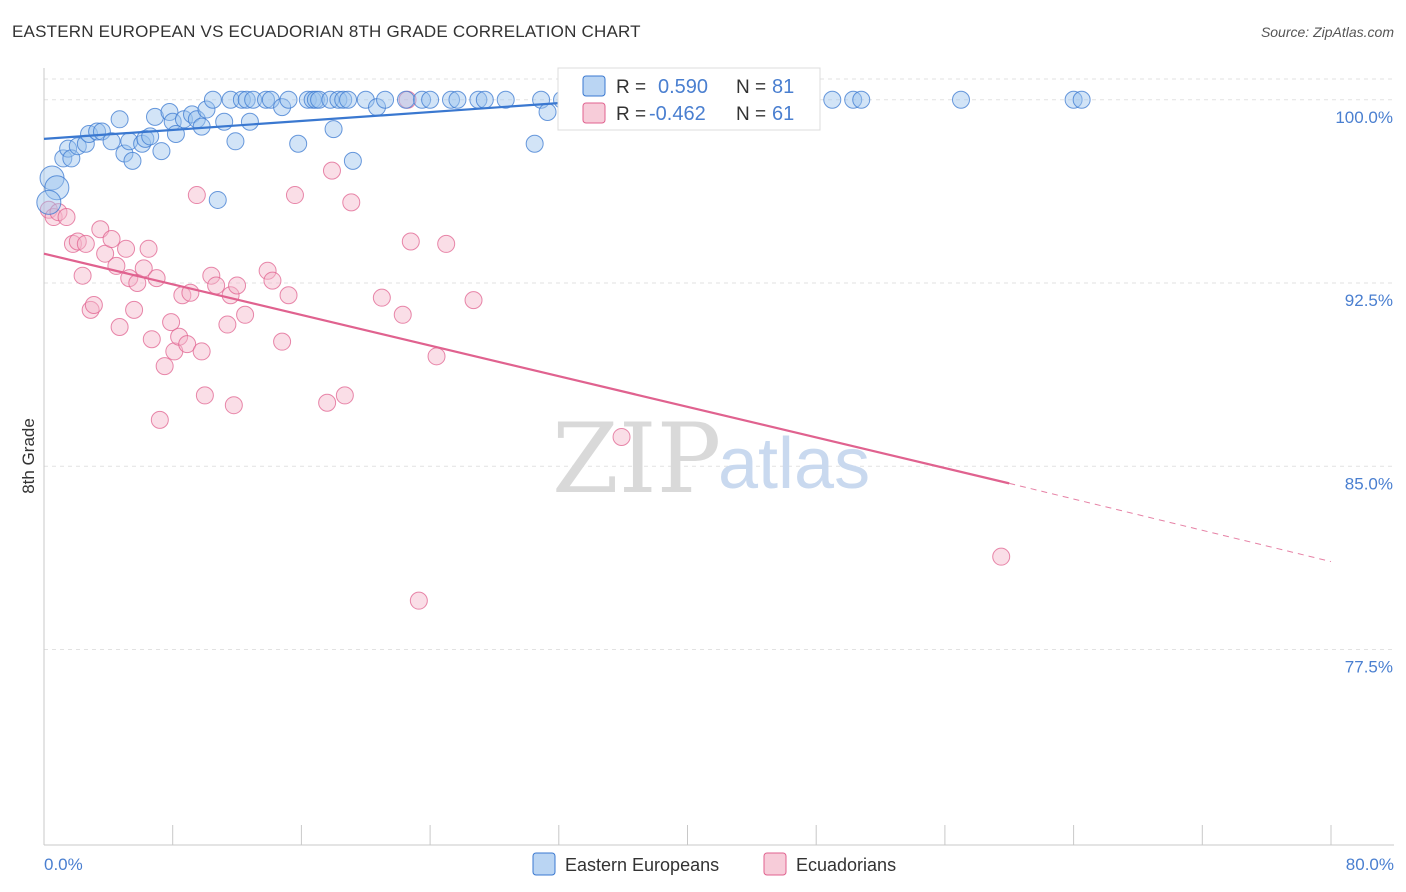 The height and width of the screenshot is (892, 1406). I want to click on x-tick-label-max: 80.0%, so click(1370, 864).